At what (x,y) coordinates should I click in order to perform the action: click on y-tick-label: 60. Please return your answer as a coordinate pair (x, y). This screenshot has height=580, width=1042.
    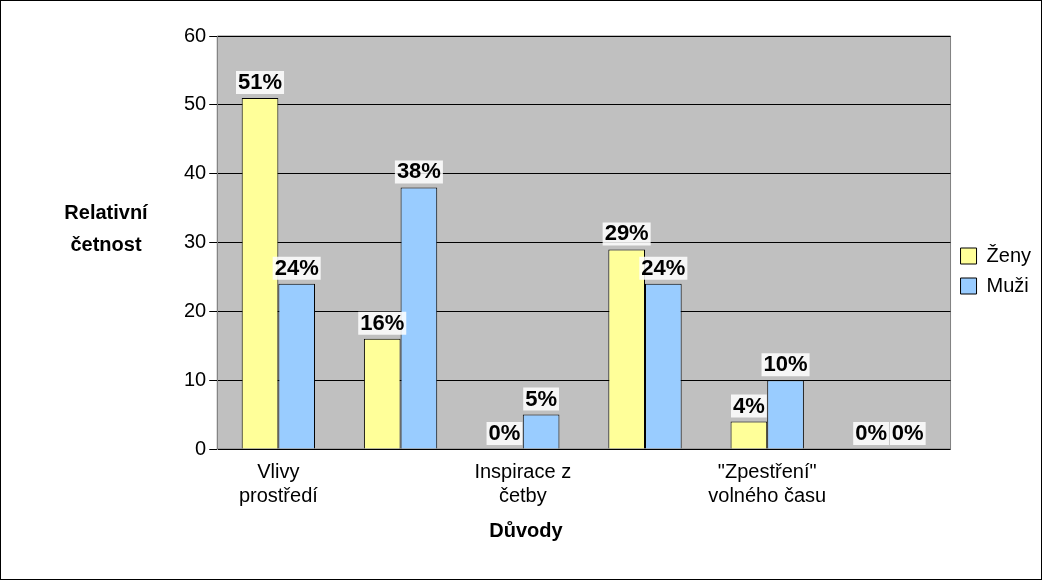
    Looking at the image, I should click on (195, 34).